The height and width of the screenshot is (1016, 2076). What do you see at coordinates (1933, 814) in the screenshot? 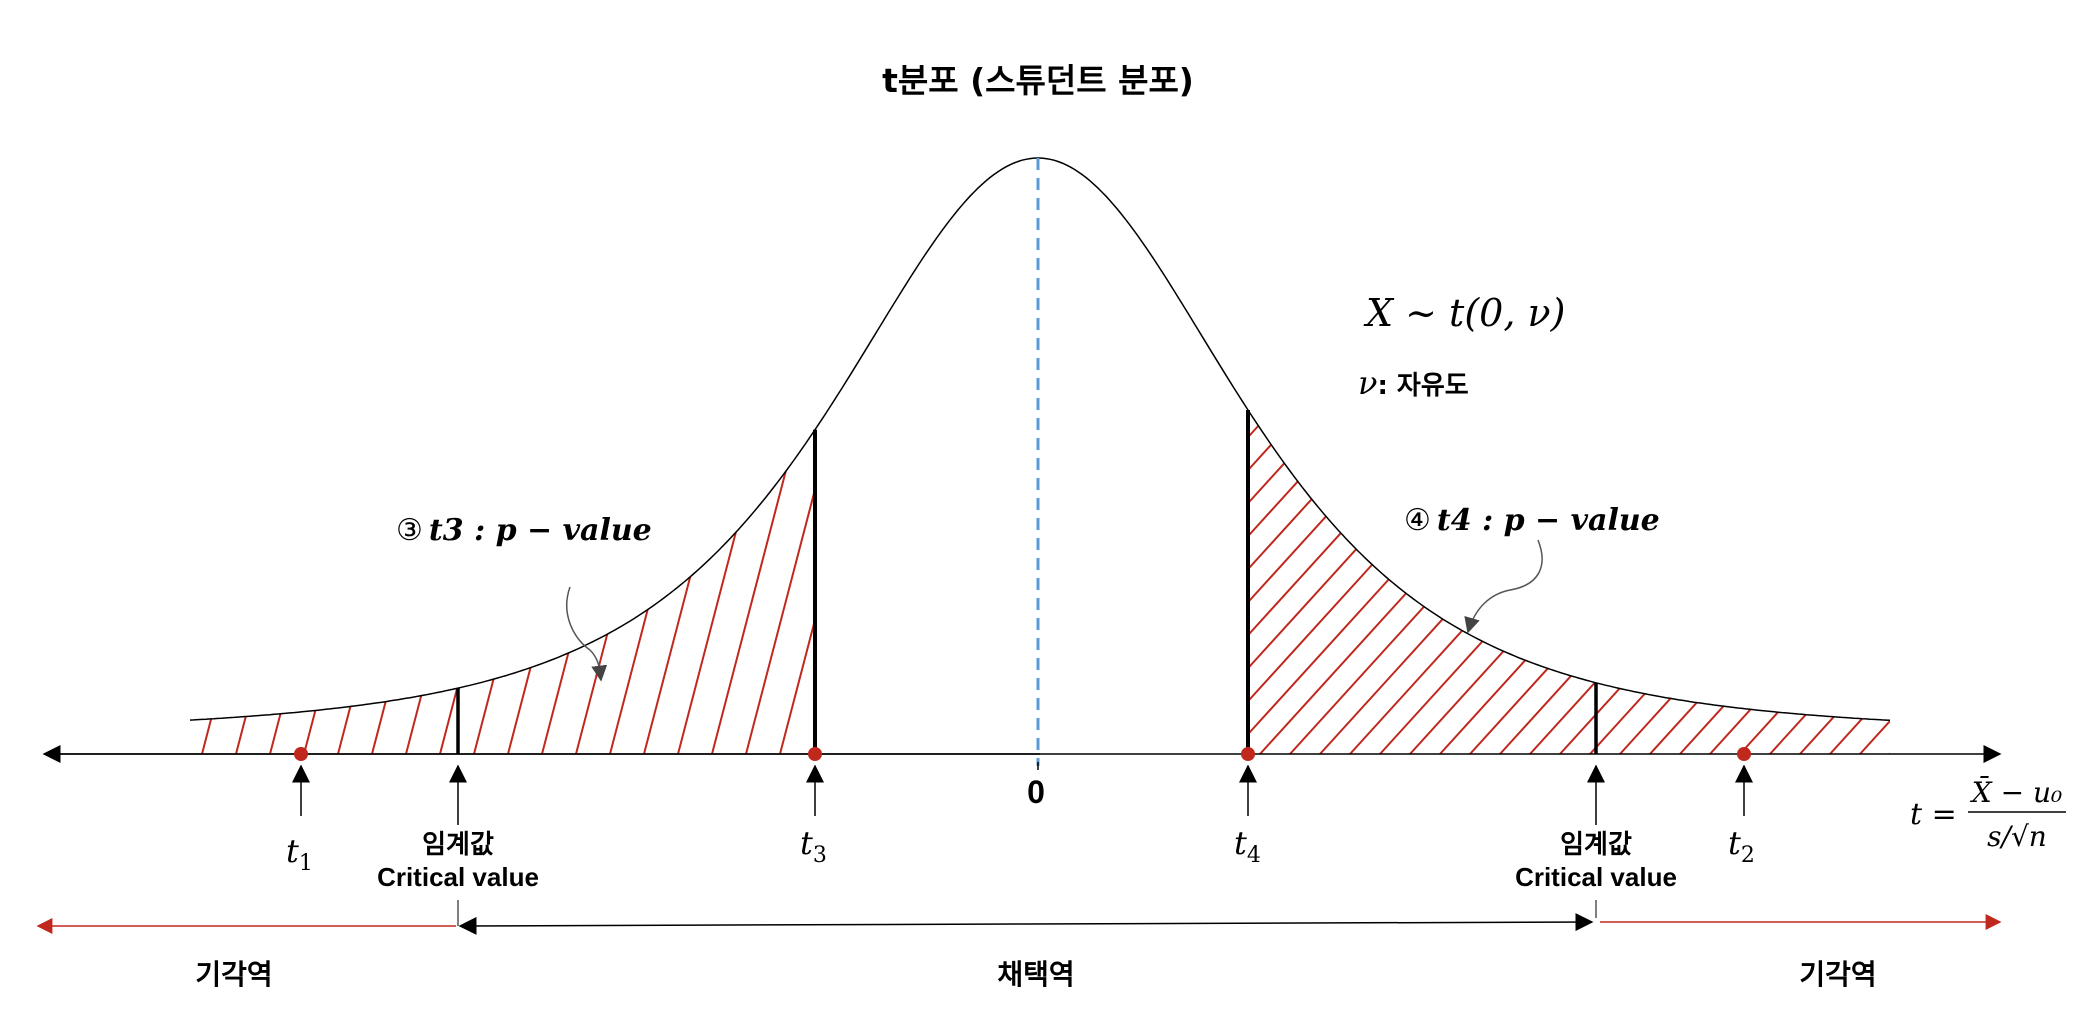
I see `svg-text: t =` at bounding box center [1933, 814].